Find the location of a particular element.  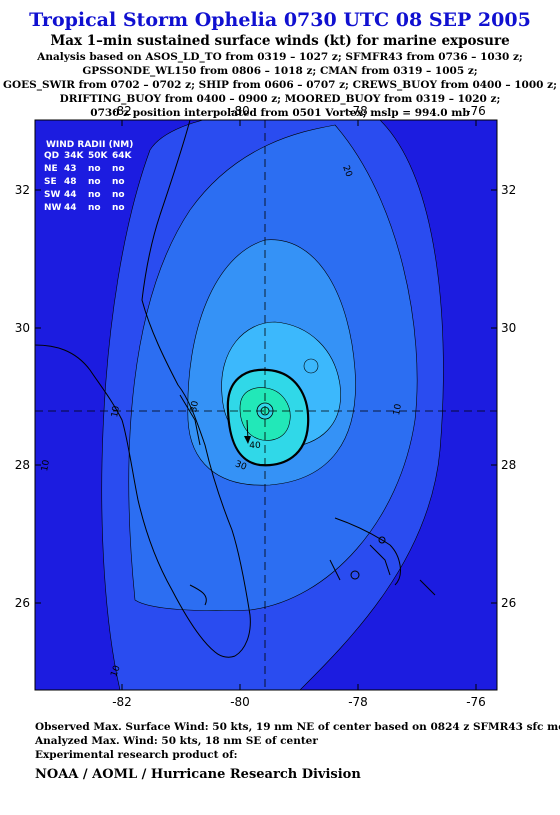

contour-label: 40 is located at coordinates (255, 446).